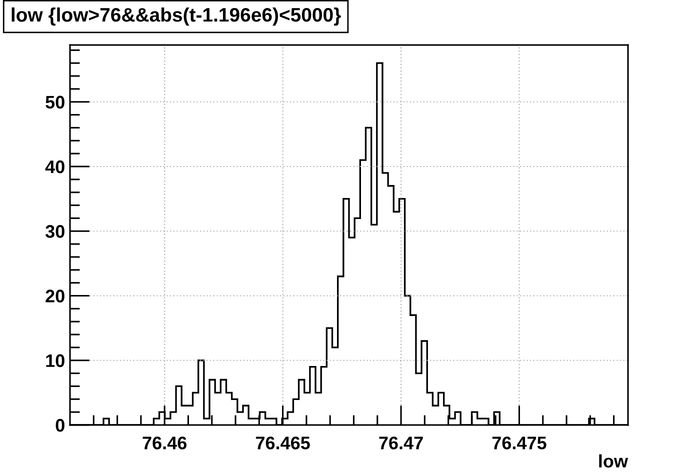 The width and height of the screenshot is (696, 472). Describe the element at coordinates (55, 102) in the screenshot. I see `y-tick-label: 50` at that location.